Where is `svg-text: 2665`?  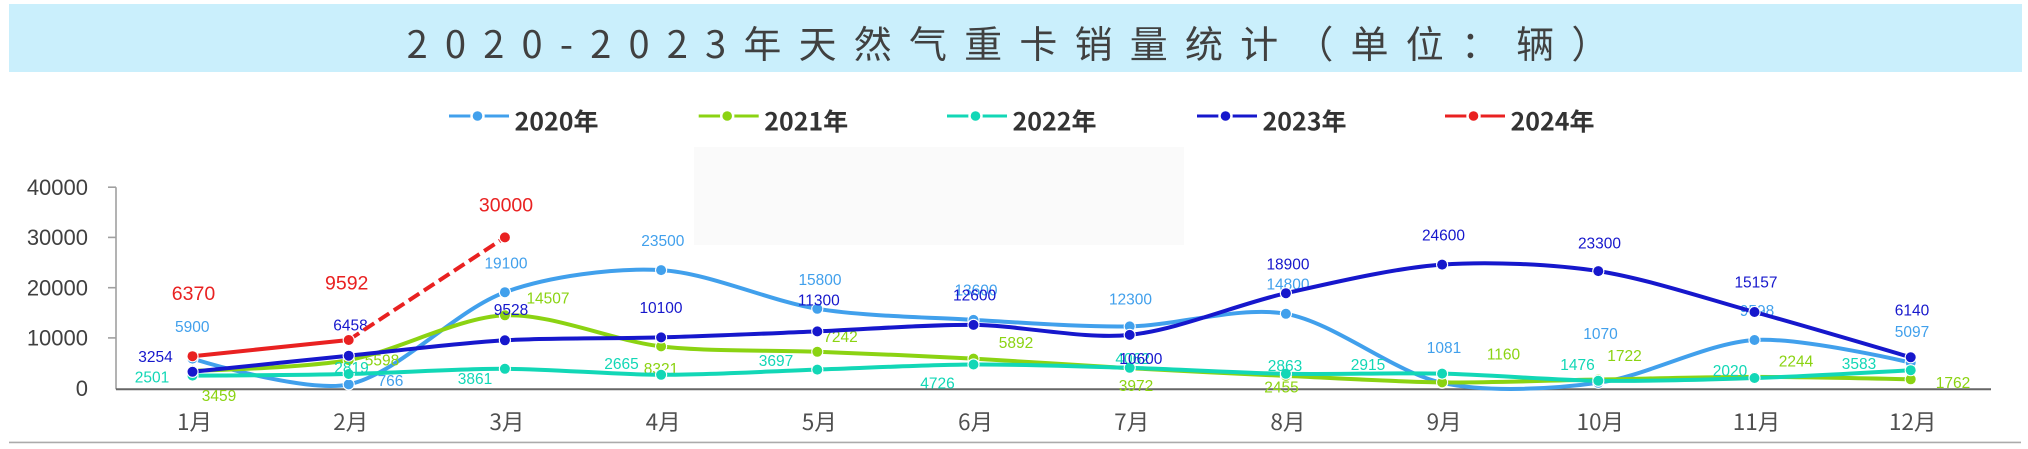
svg-text: 2665 is located at coordinates (621, 364).